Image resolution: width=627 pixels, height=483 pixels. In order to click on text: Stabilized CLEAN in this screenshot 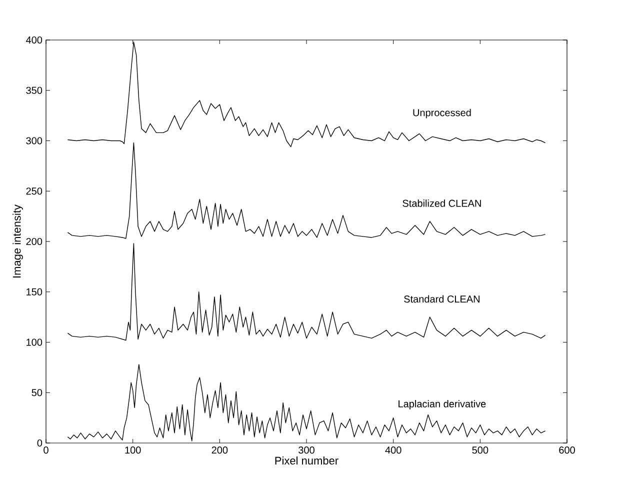, I will do `click(441, 203)`.